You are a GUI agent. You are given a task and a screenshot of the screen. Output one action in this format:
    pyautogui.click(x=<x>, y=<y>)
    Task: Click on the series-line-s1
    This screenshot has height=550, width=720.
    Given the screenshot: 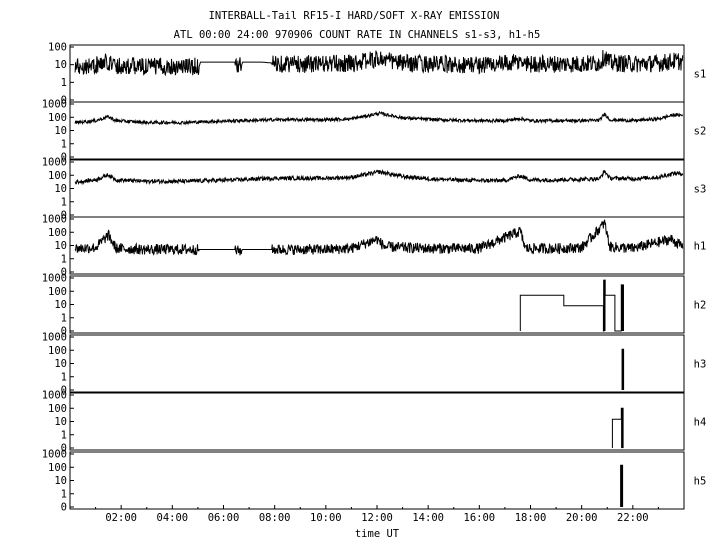 What is the action you would take?
    pyautogui.click(x=379, y=63)
    